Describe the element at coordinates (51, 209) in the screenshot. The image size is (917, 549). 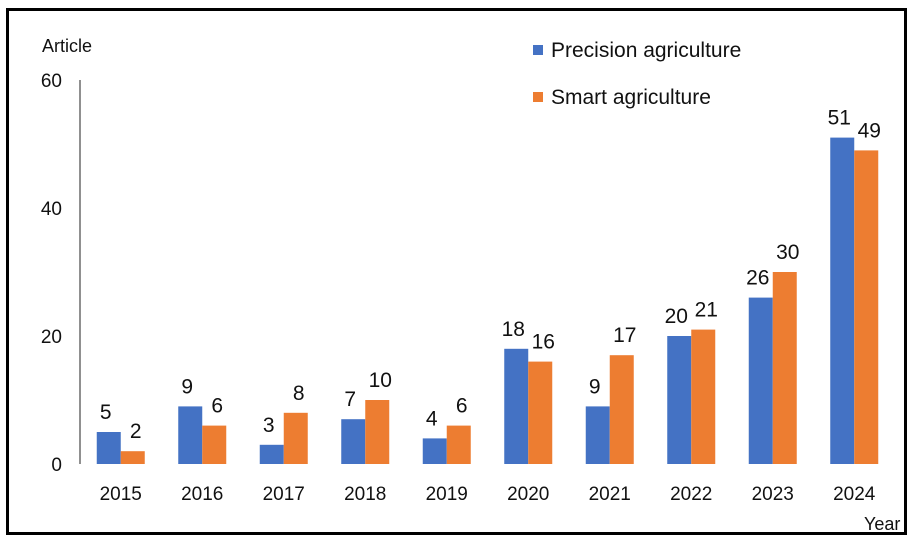
I see `y-tick-label: 40` at that location.